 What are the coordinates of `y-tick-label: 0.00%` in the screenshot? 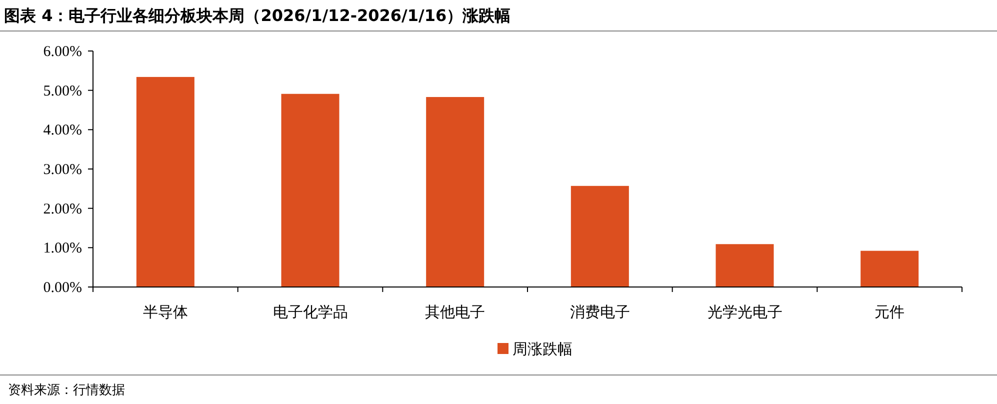 It's located at (62, 288).